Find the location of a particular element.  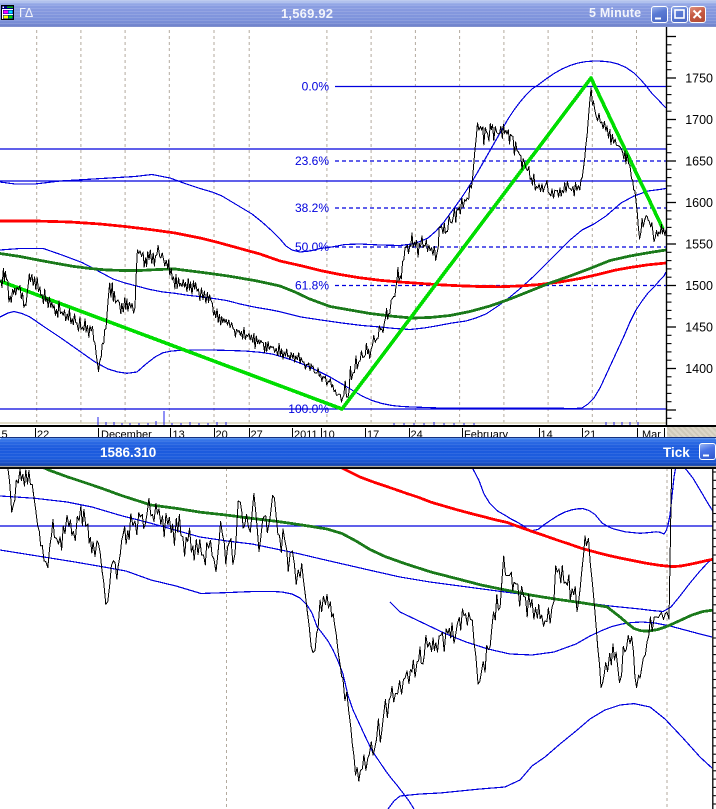

svg-text: 38.2% is located at coordinates (312, 208).